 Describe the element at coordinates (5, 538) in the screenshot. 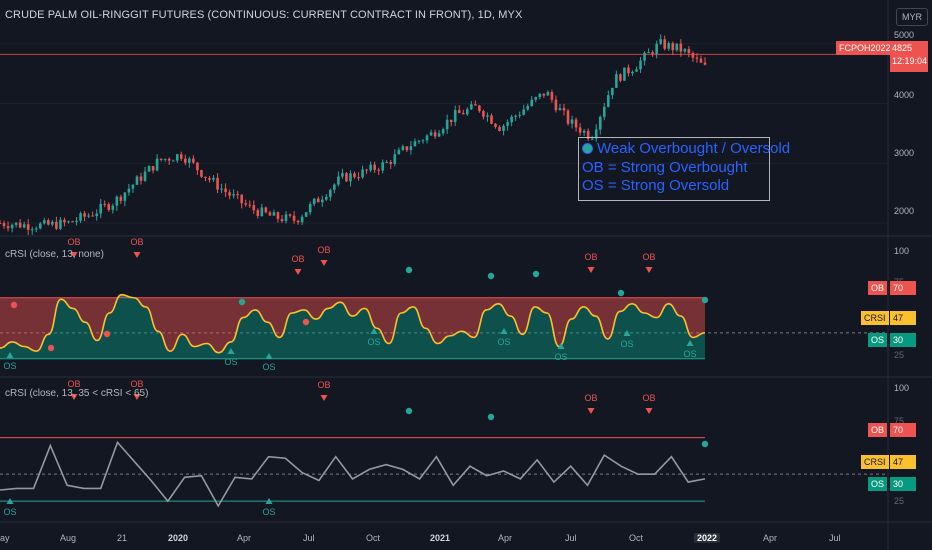

I see `x-tick-may: ay` at that location.